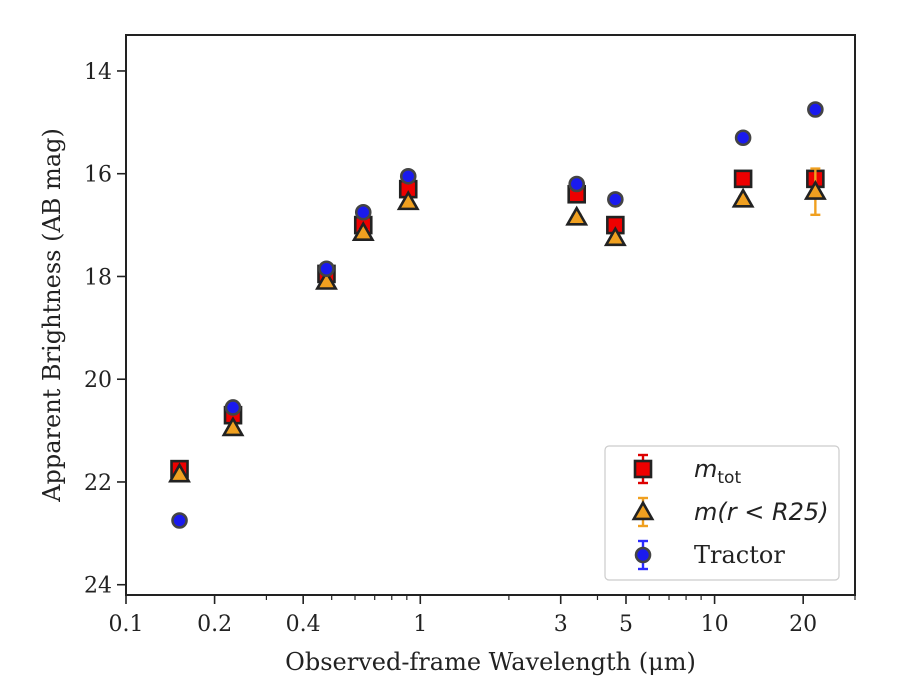 This screenshot has width=900, height=700. I want to click on legend-mr25-marker, so click(643, 510).